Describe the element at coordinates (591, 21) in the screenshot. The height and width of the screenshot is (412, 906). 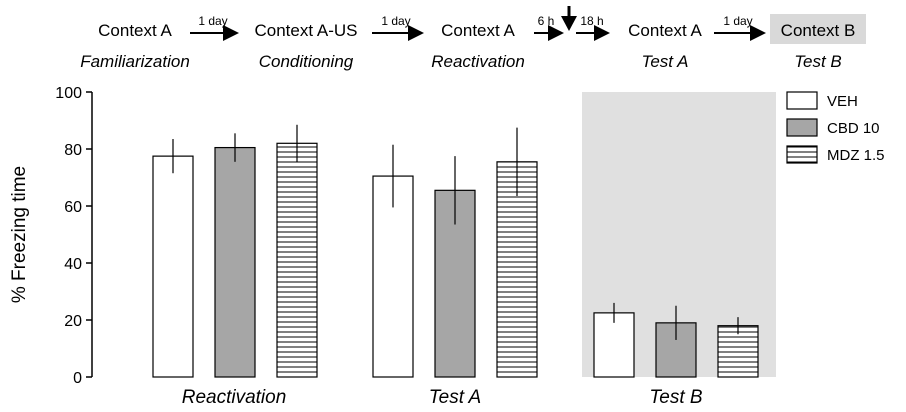
I see `timeline-interval-4: 18 h` at that location.